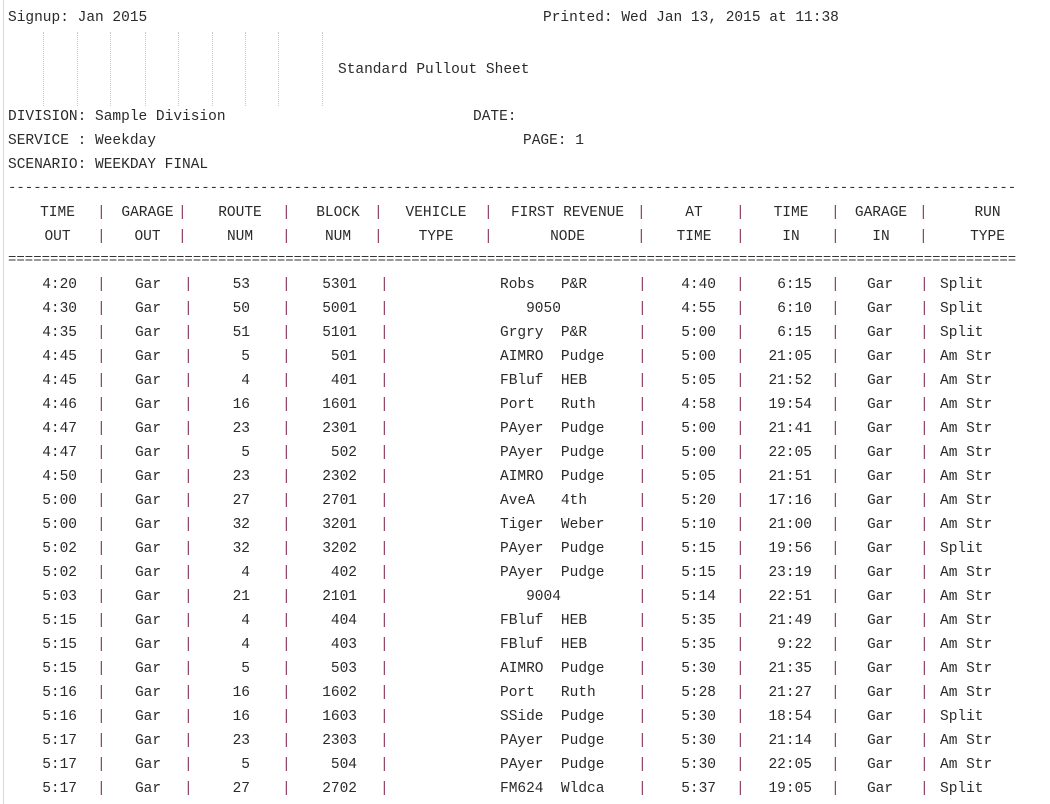 The width and height of the screenshot is (1050, 804). I want to click on cell-route-num: 32, so click(241, 525).